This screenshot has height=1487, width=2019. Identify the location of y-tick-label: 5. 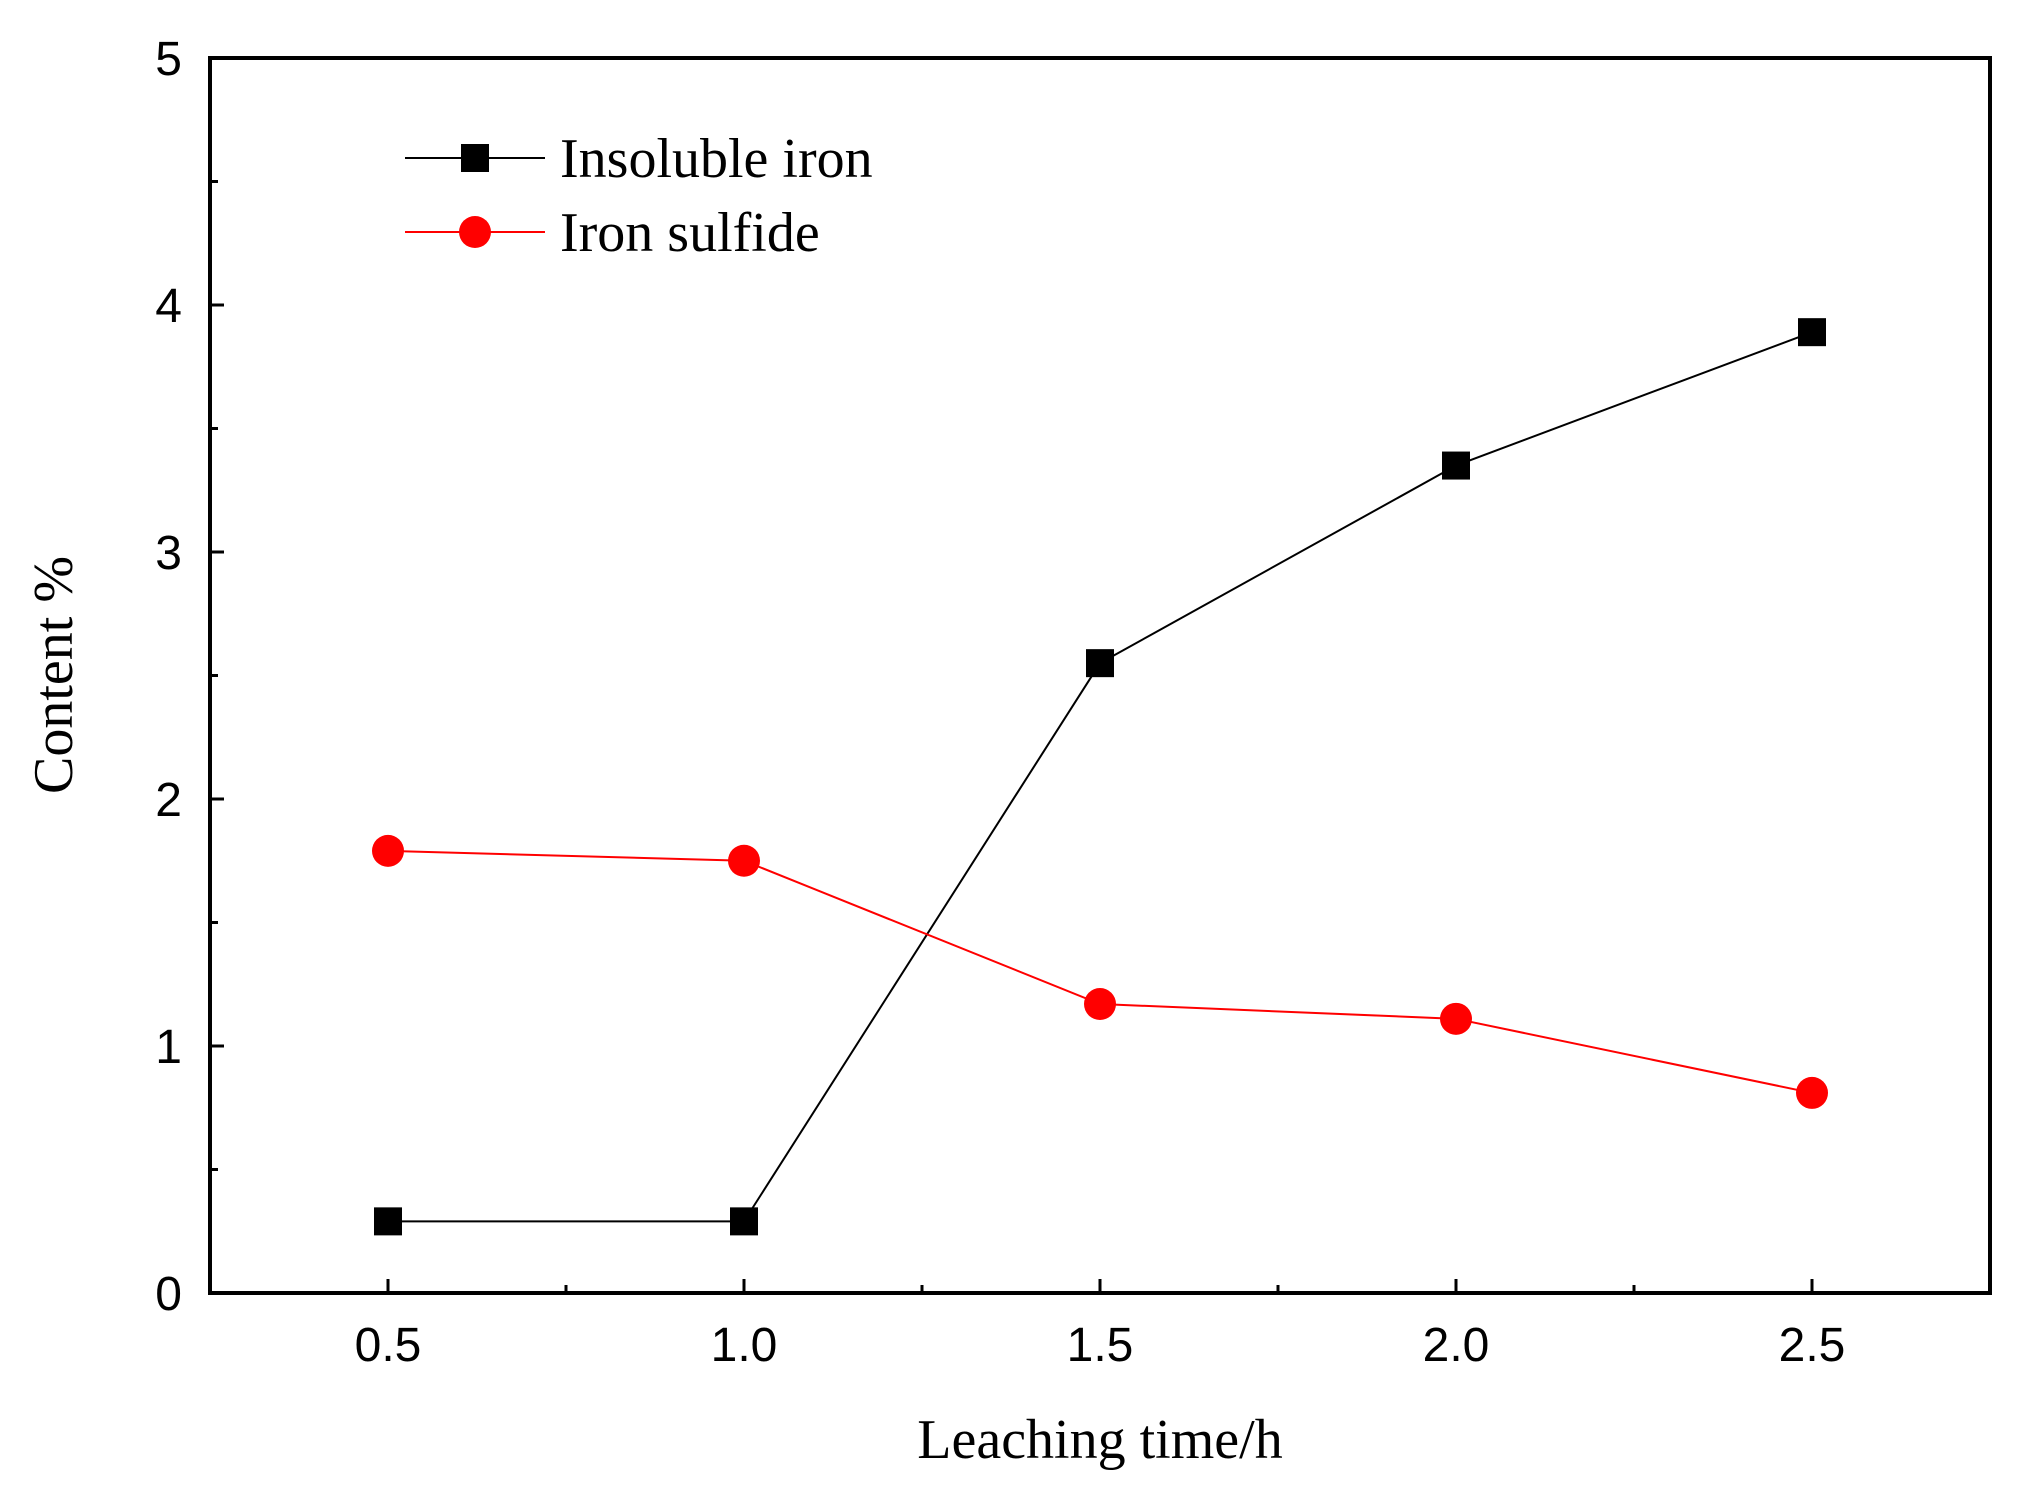
(168, 59).